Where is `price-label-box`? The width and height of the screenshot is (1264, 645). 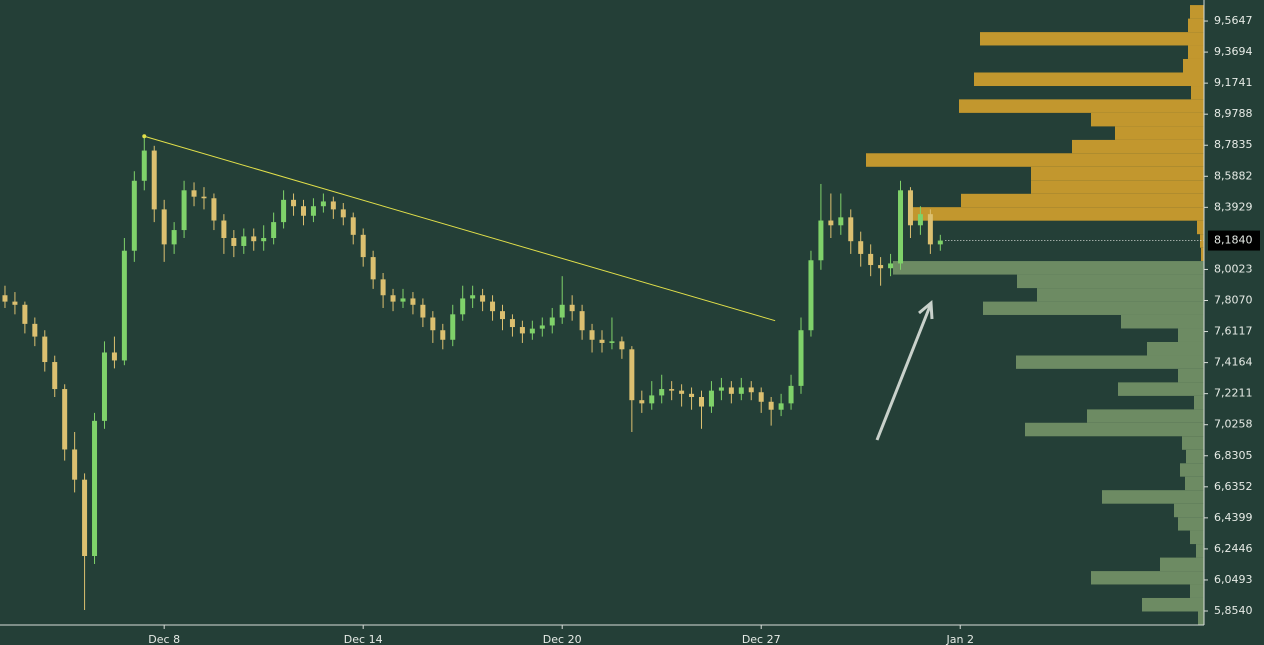
price-label-box is located at coordinates (1234, 240).